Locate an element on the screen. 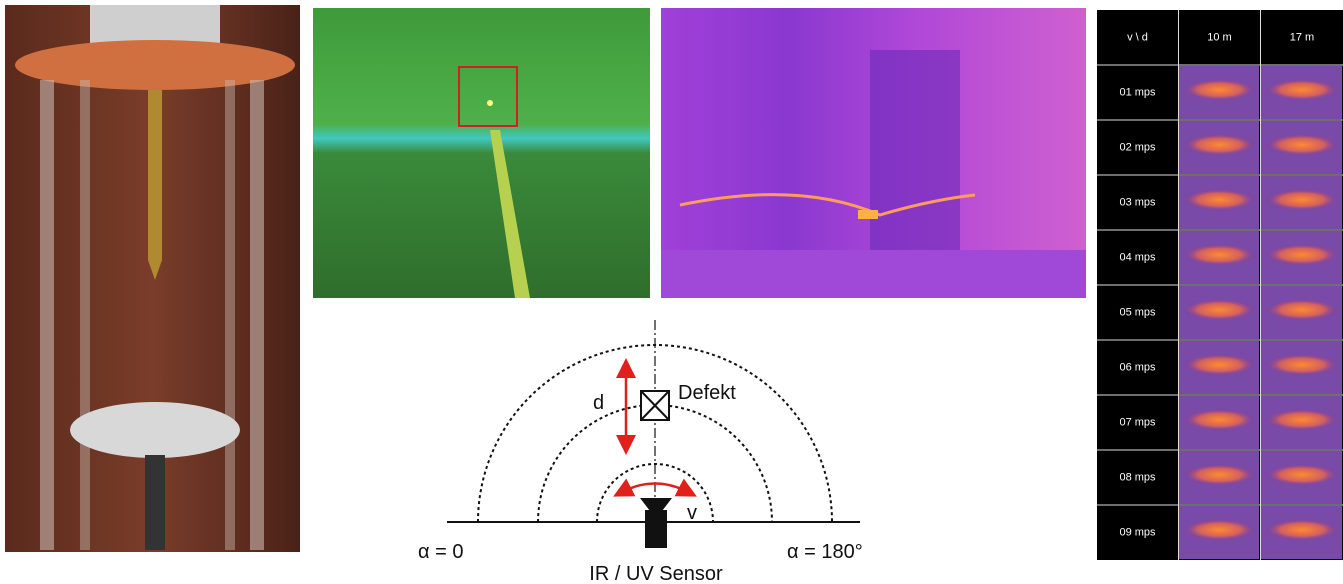 The width and height of the screenshot is (1343, 584). defect-label: Defekt is located at coordinates (707, 393).